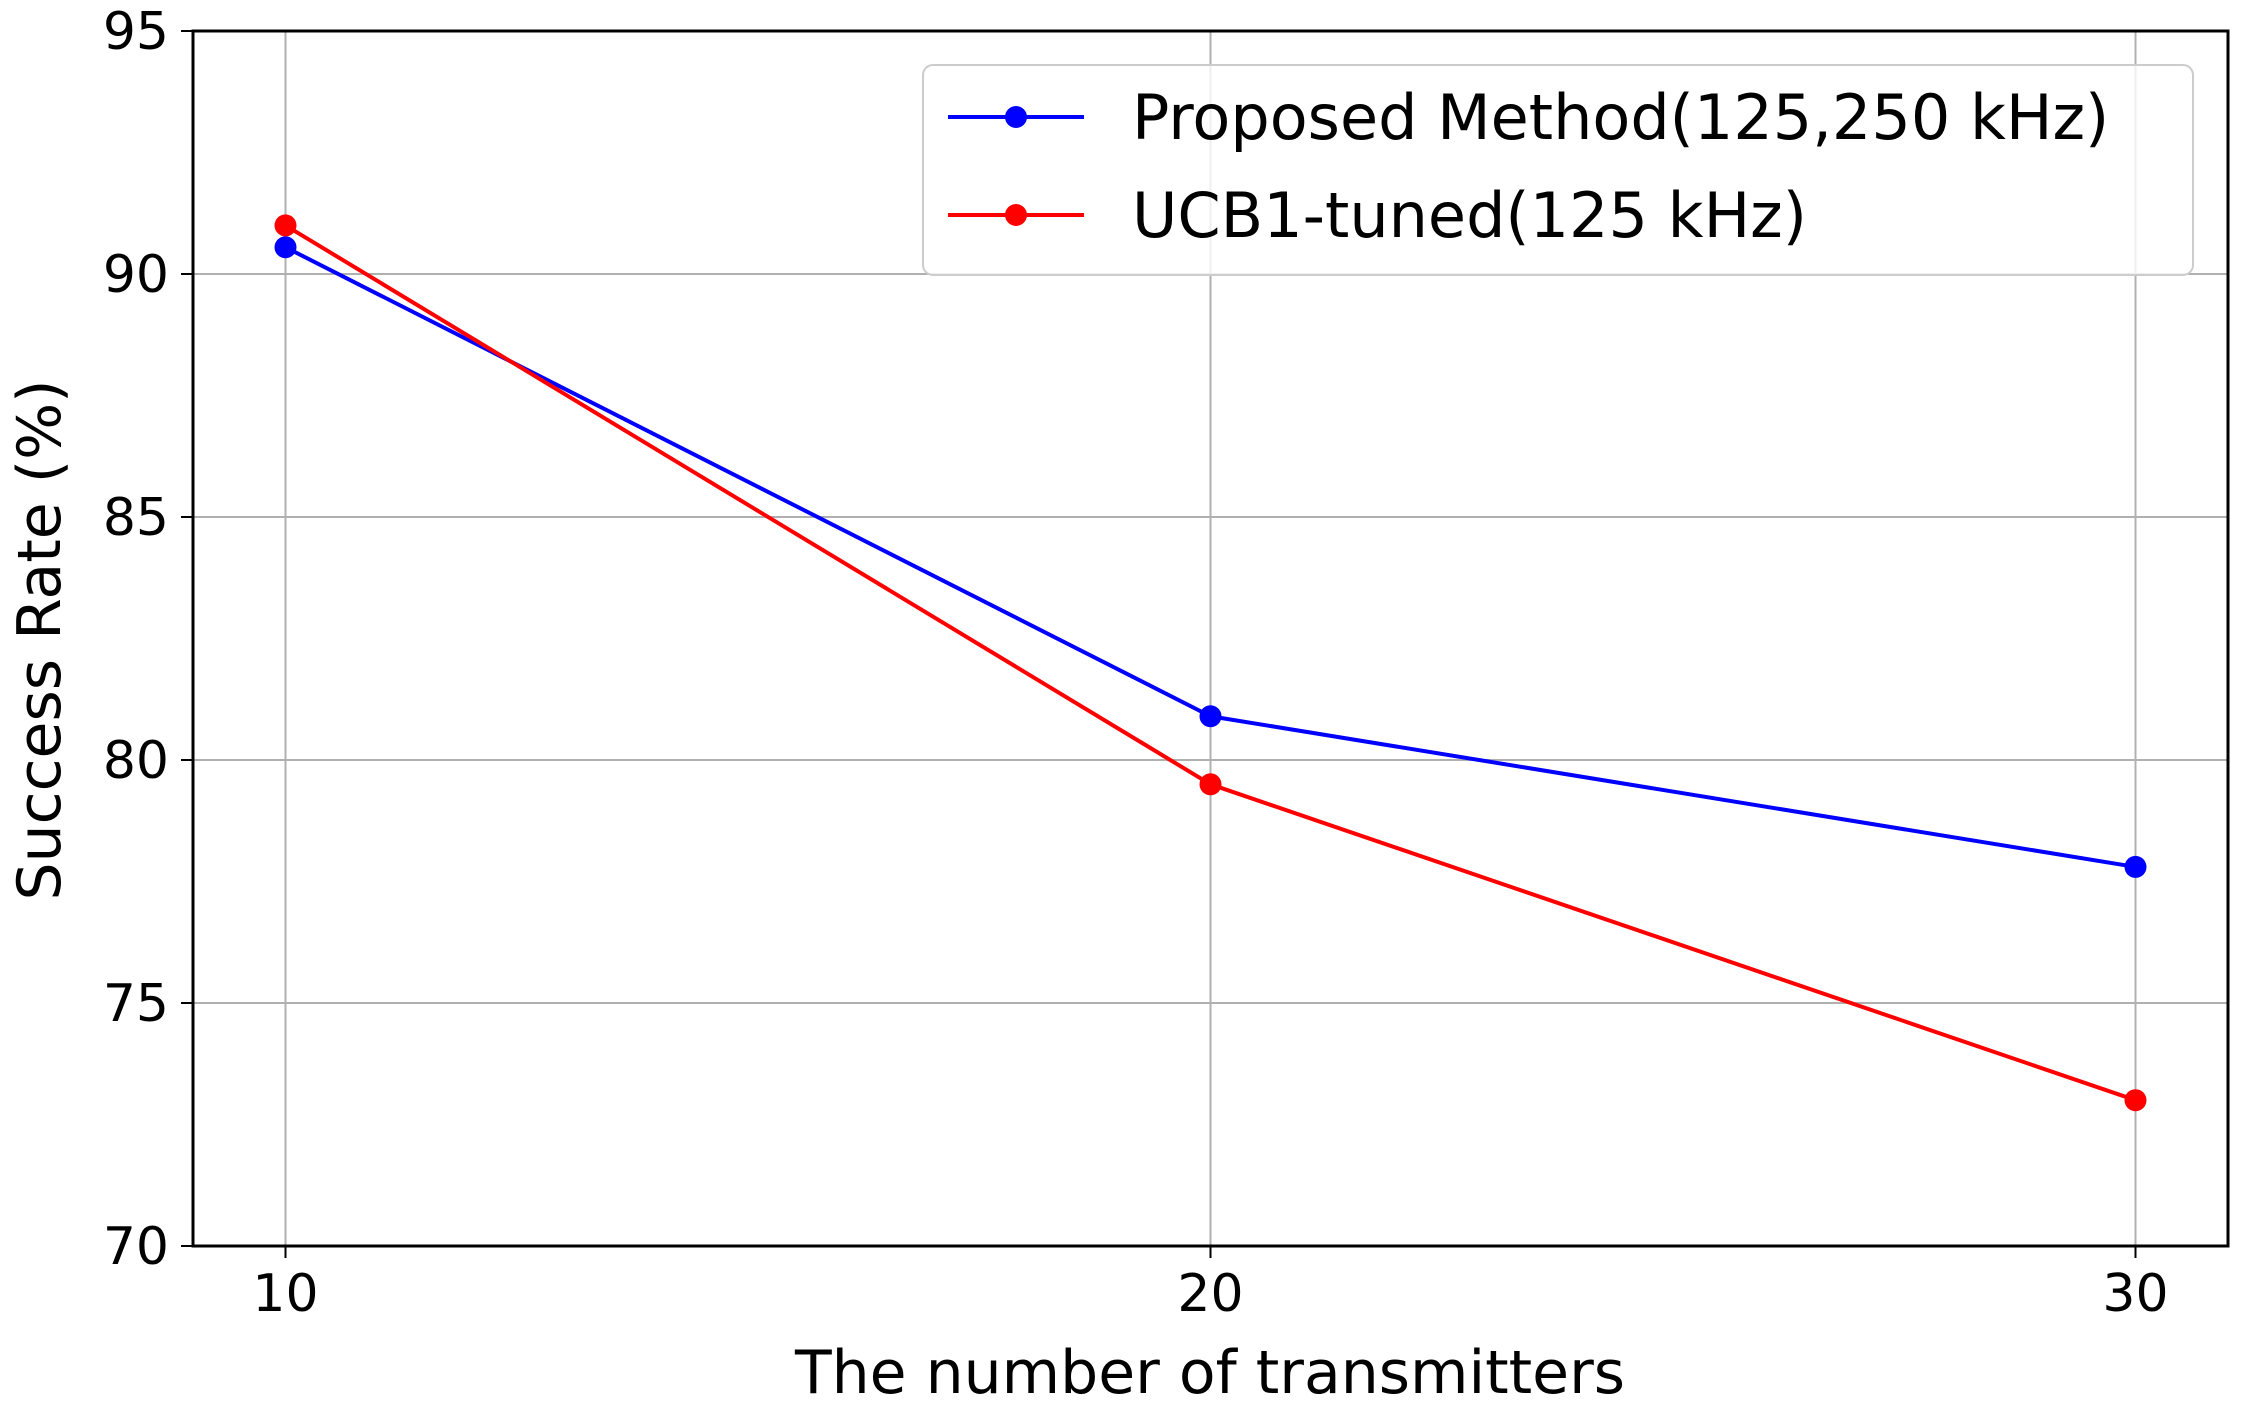 The width and height of the screenshot is (2241, 1402). Describe the element at coordinates (1620, 117) in the screenshot. I see `legend-label: Proposed Method(125,250 kHz)` at that location.